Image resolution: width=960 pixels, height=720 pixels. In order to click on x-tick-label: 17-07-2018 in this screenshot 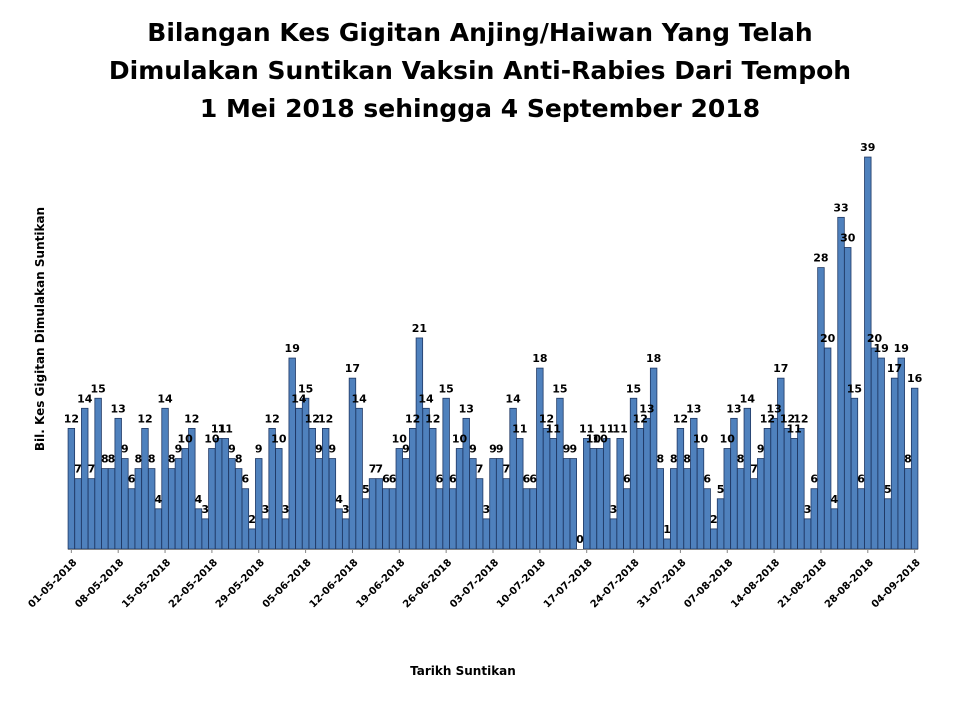, I will do `click(568, 583)`.